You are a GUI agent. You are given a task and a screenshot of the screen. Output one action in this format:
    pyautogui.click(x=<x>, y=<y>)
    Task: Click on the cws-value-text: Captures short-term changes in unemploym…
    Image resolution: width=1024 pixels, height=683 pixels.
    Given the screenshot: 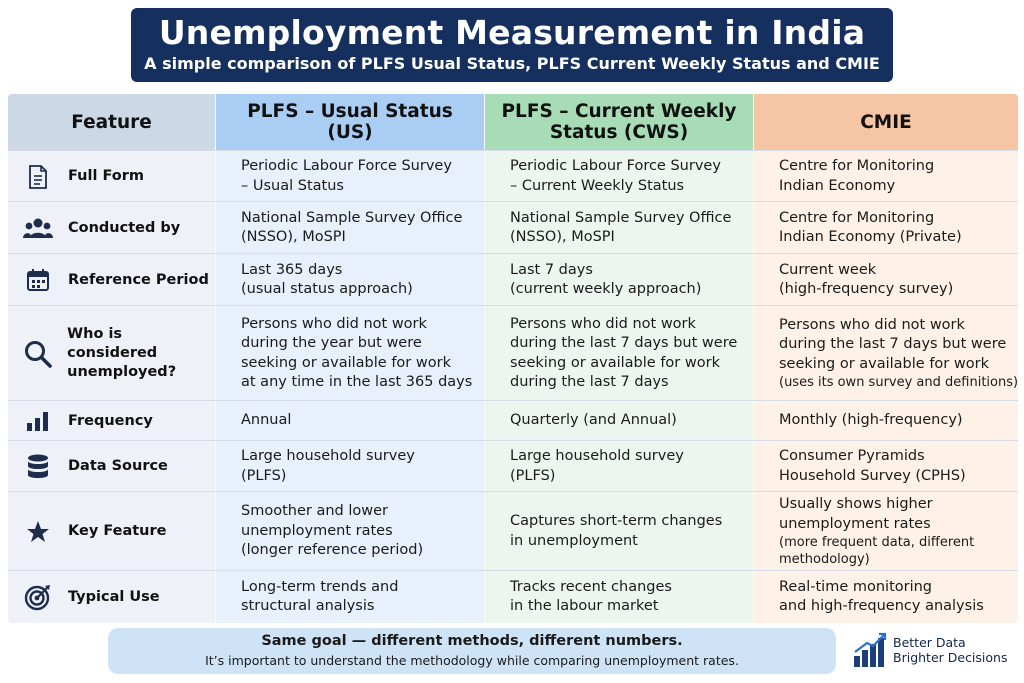 What is the action you would take?
    pyautogui.click(x=616, y=531)
    